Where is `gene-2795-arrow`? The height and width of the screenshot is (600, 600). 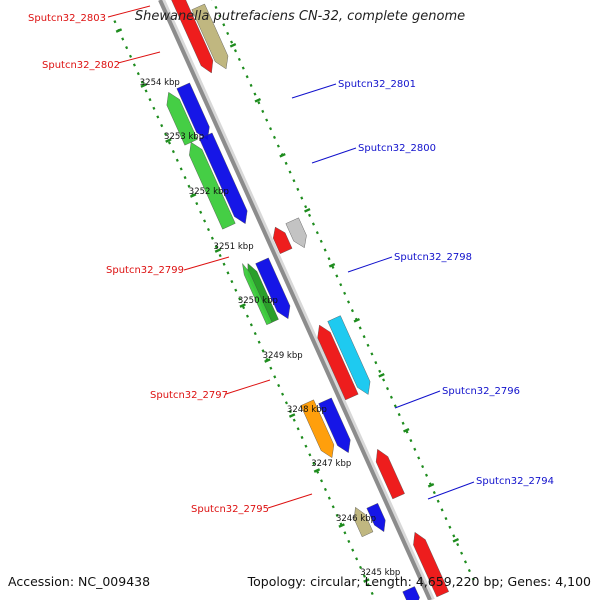 gene-2795-arrow is located at coordinates (390, 474).